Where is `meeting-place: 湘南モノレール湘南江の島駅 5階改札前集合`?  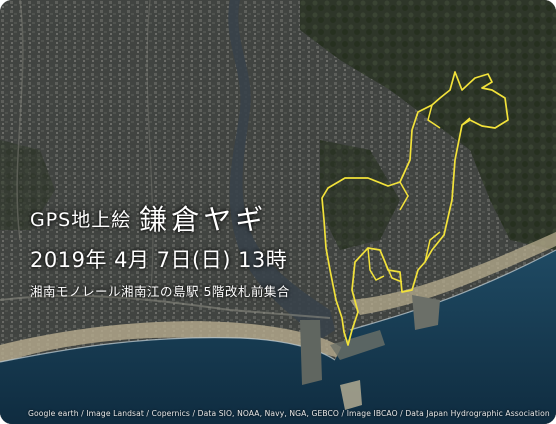 meeting-place: 湘南モノレール湘南江の島駅 5階改札前集合 is located at coordinates (160, 291).